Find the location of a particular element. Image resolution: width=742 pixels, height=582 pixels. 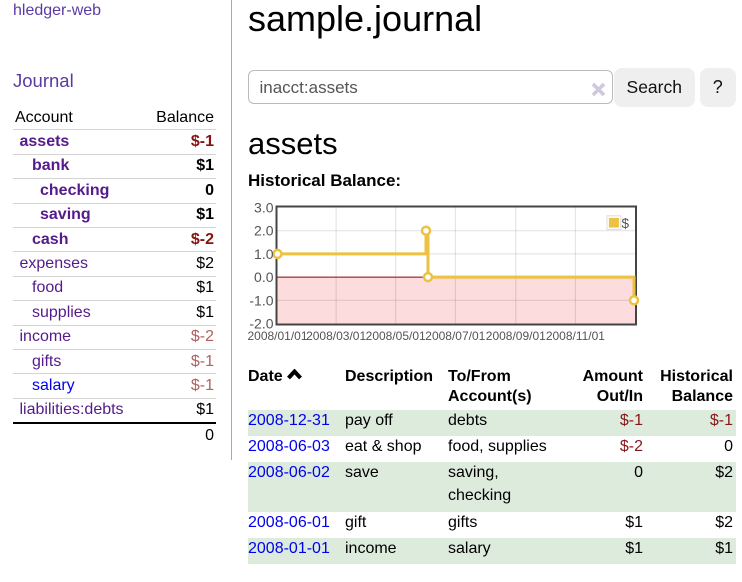

svg-text: 3.0 is located at coordinates (264, 208).